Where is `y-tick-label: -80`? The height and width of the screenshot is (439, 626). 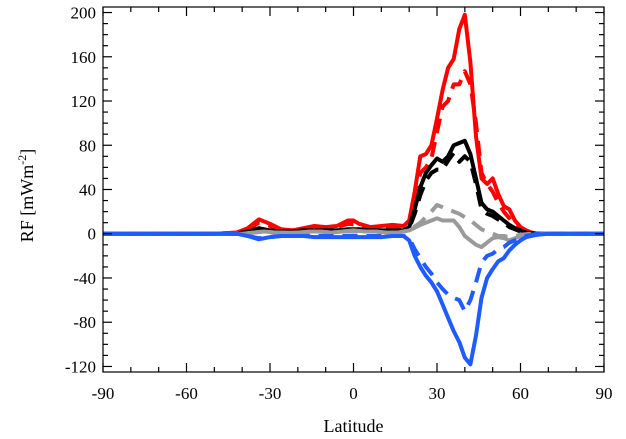 y-tick-label: -80 is located at coordinates (84, 322).